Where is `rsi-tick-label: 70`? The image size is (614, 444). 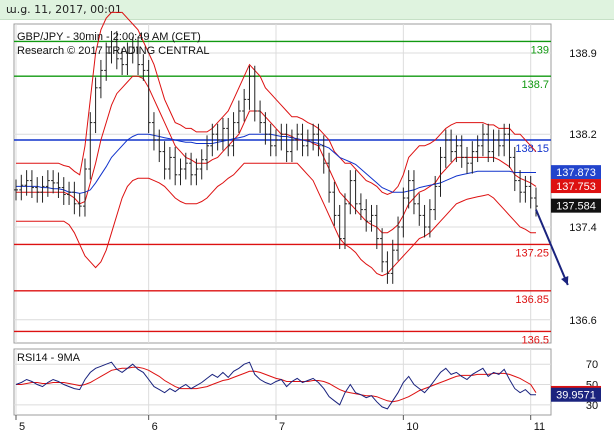
rsi-tick-label: 70 is located at coordinates (592, 365).